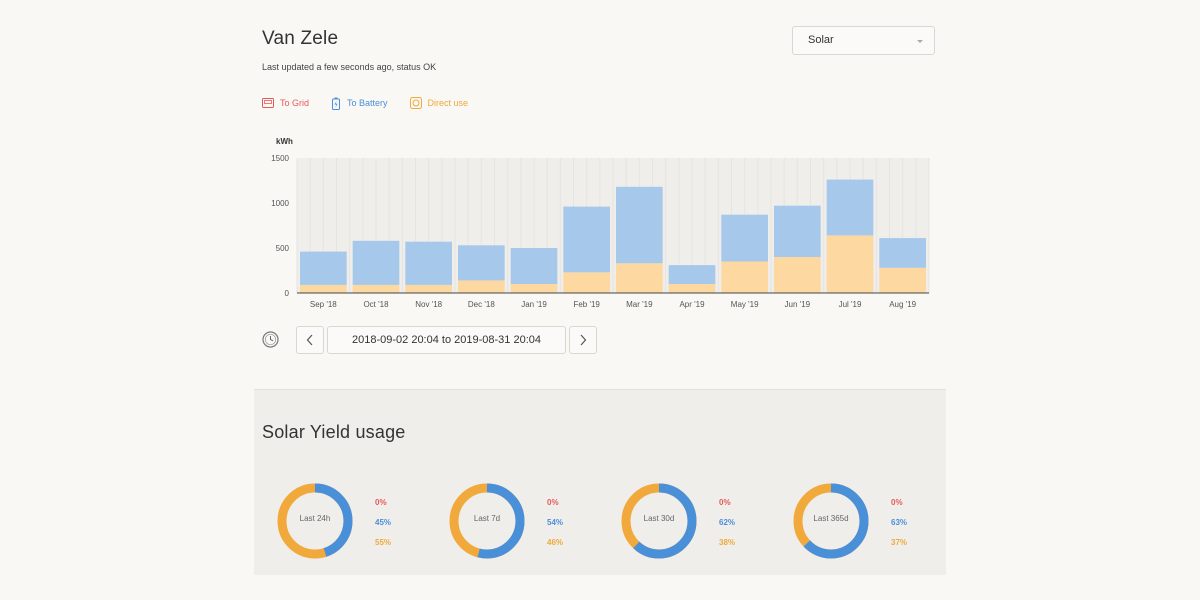  I want to click on x-tick-label: Feb '19, so click(586, 304).